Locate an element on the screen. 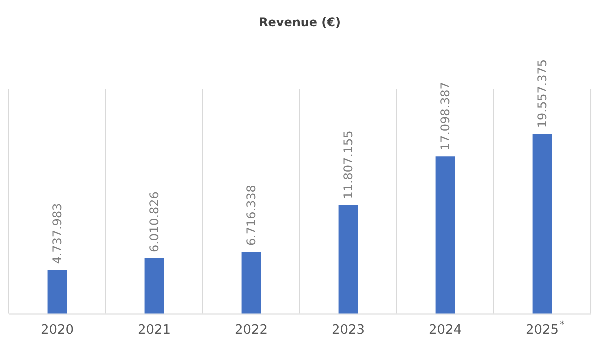 The height and width of the screenshot is (338, 600). x-tick-label: 2024 is located at coordinates (445, 330).